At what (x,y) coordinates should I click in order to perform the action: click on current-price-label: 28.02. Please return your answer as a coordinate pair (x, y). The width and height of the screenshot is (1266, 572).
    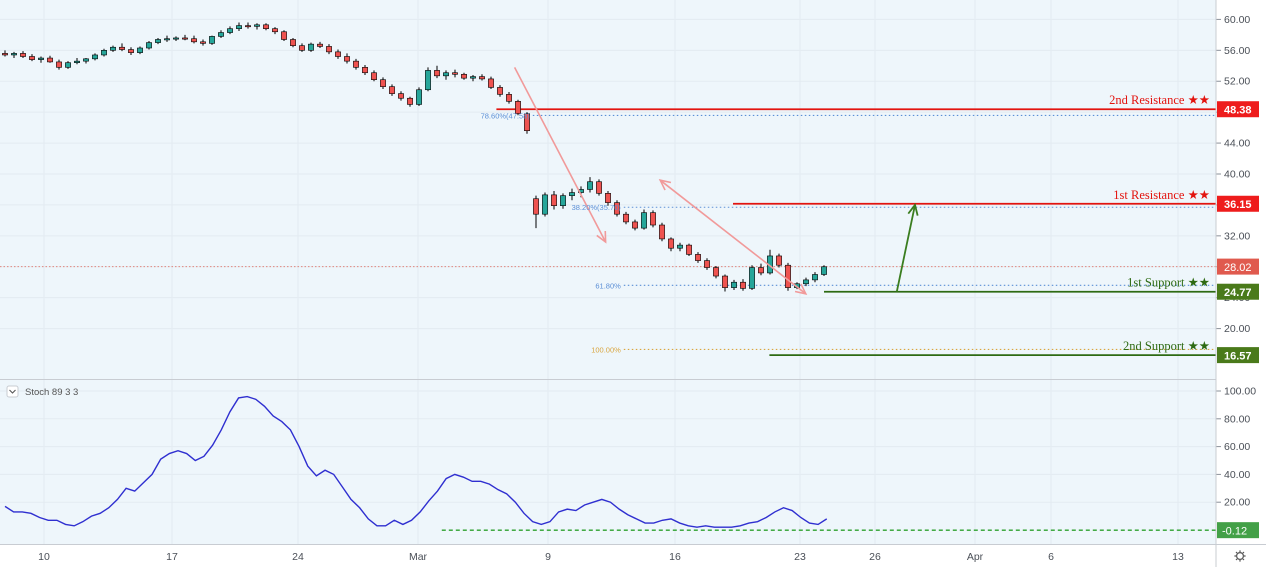
    Looking at the image, I should click on (1238, 268).